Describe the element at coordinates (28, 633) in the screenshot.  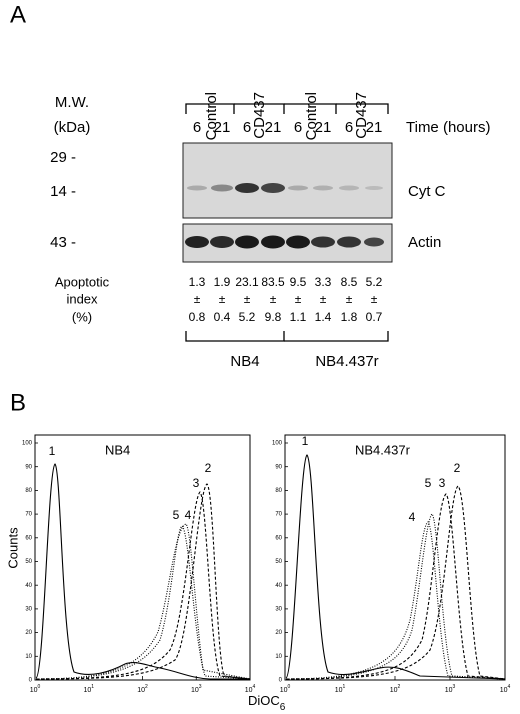
I see `y-tick-label: 20` at that location.